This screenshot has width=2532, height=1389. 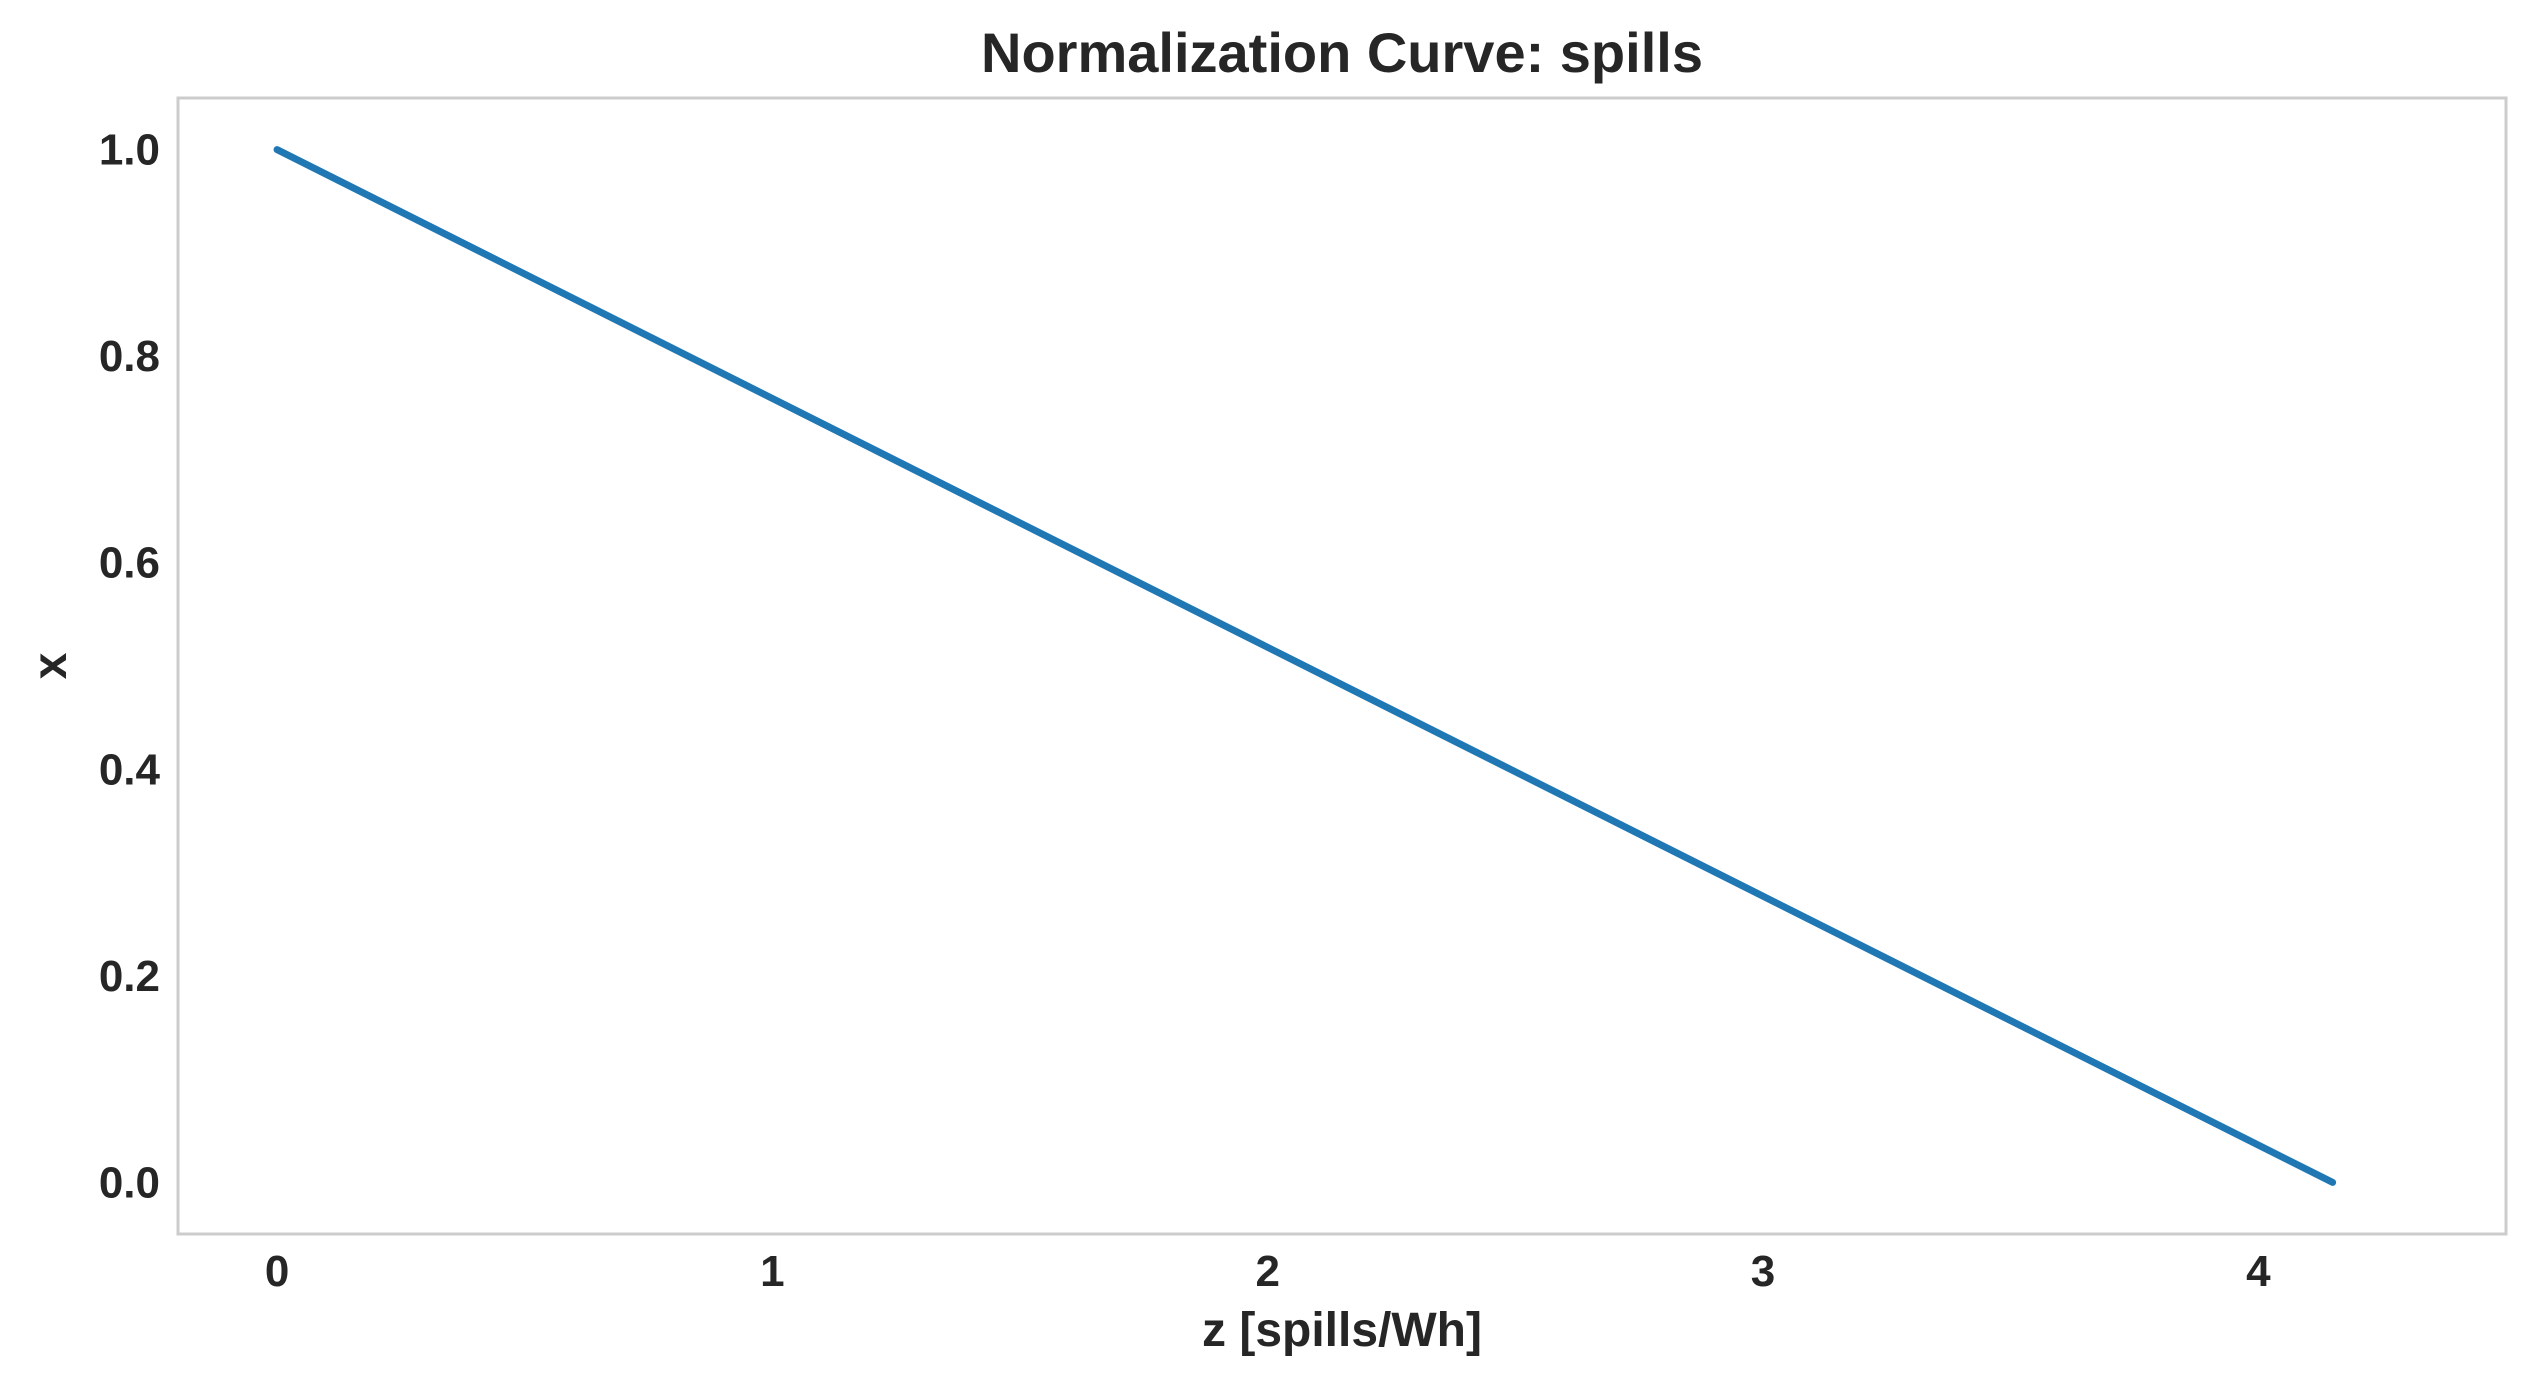 I want to click on y-tick-label: 0.2, so click(x=129, y=976).